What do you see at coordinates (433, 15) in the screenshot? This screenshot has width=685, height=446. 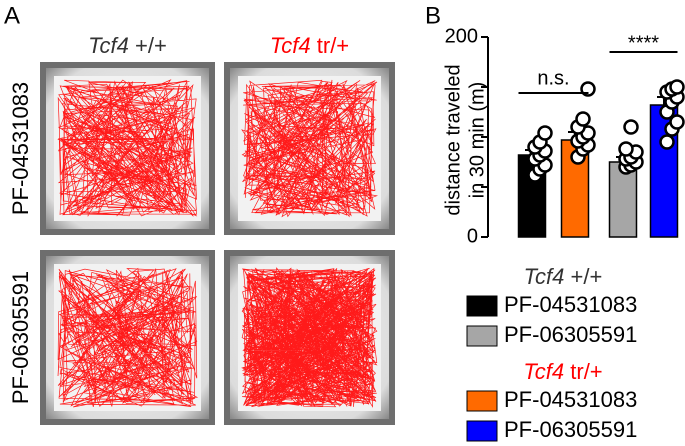 I see `panel-label: B` at bounding box center [433, 15].